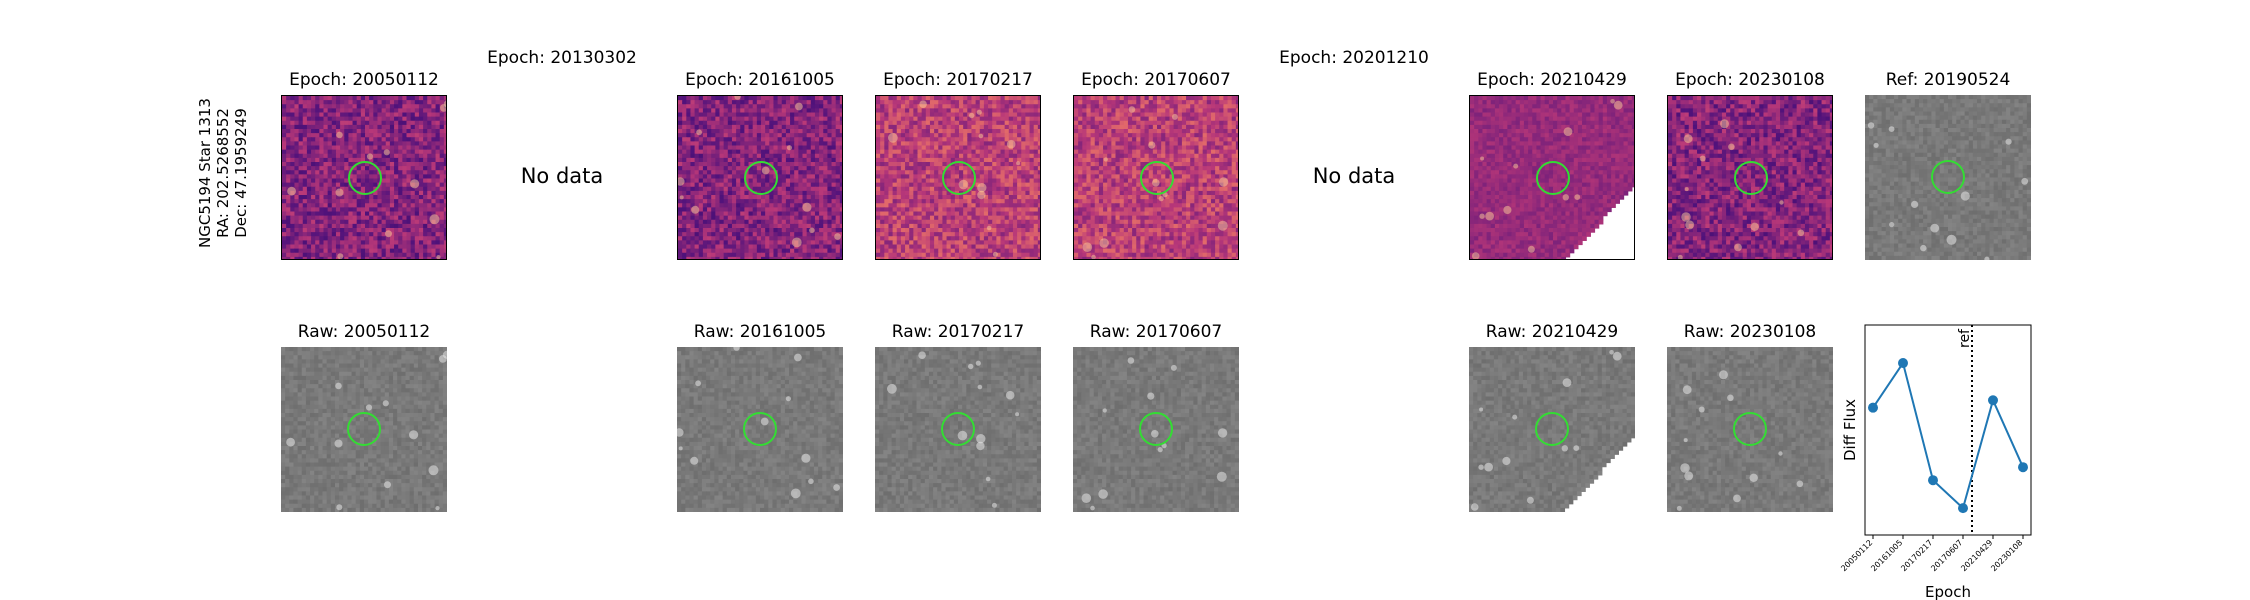 The image size is (2250, 600). Describe the element at coordinates (1354, 58) in the screenshot. I see `top-title-5: Epoch: 20201210` at that location.